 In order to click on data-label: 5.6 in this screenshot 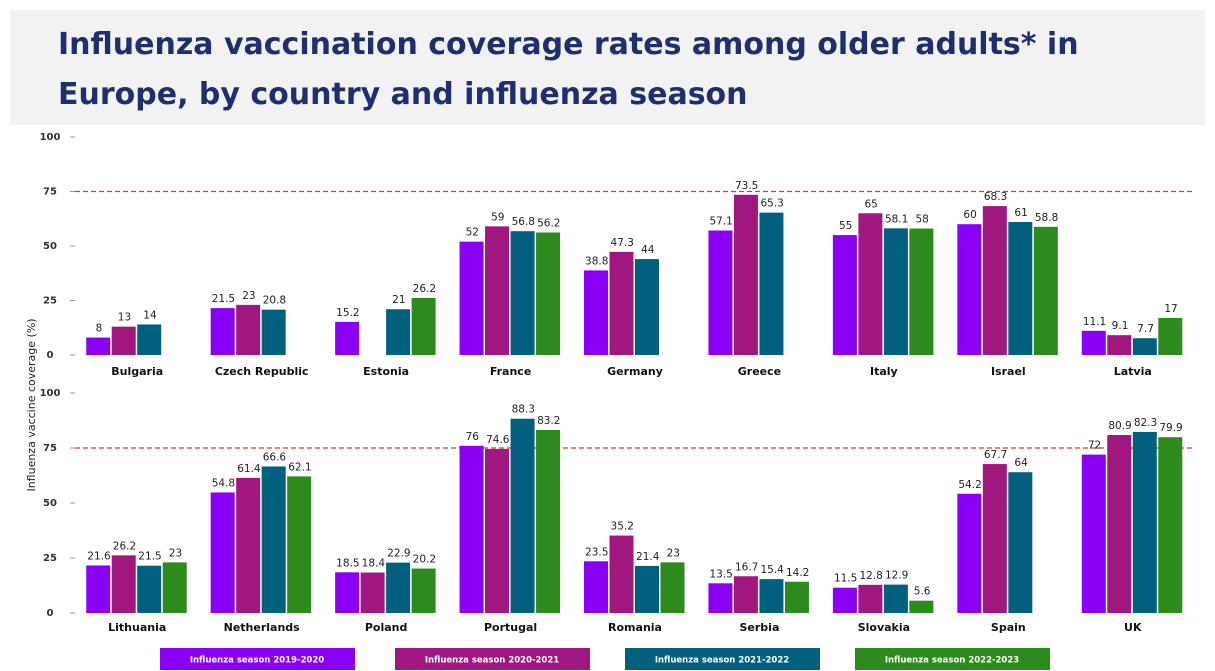, I will do `click(922, 592)`.